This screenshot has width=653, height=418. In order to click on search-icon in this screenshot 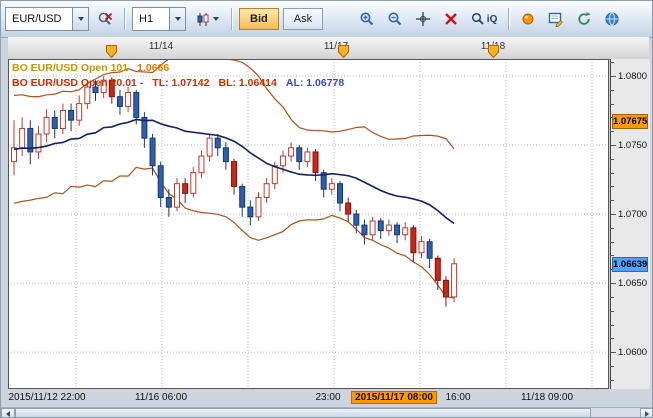, I will do `click(477, 18)`.